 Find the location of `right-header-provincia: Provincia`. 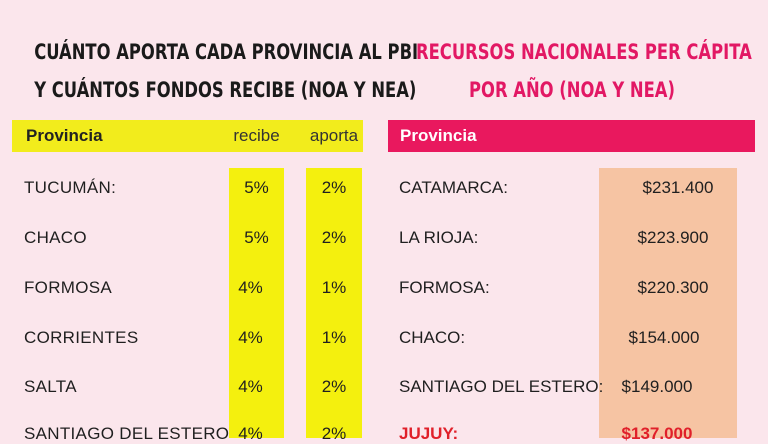

right-header-provincia: Provincia is located at coordinates (438, 135).